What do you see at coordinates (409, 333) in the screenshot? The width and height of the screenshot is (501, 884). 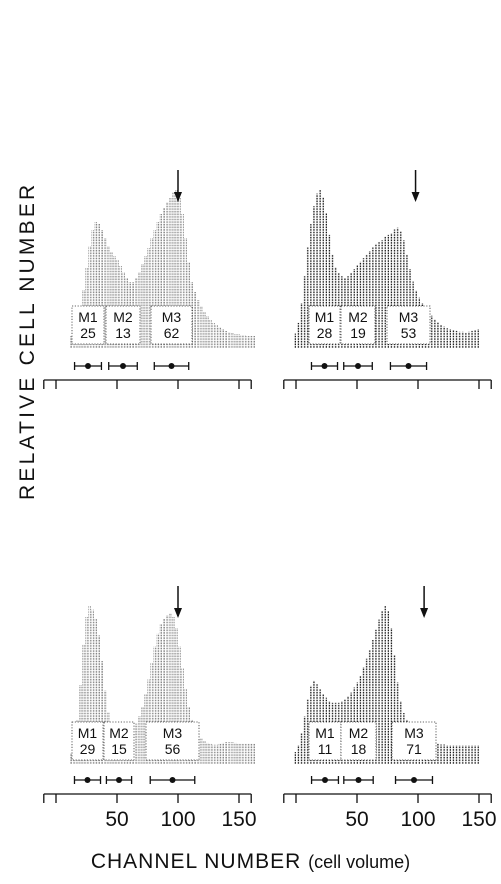 I see `region-percent: 53` at bounding box center [409, 333].